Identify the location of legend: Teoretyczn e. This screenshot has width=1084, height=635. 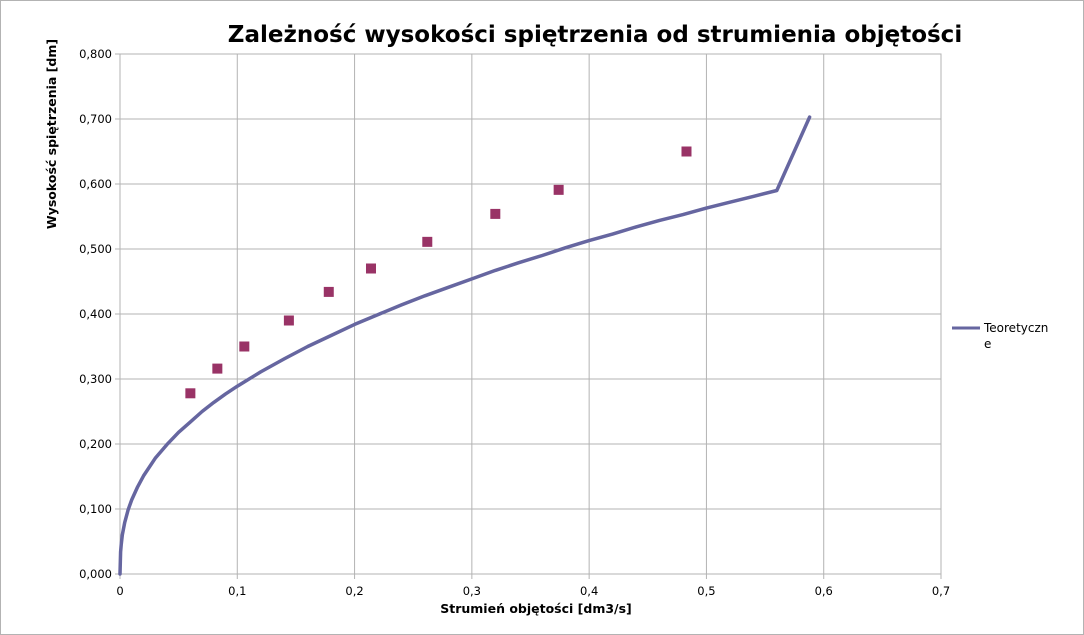
(1000, 336).